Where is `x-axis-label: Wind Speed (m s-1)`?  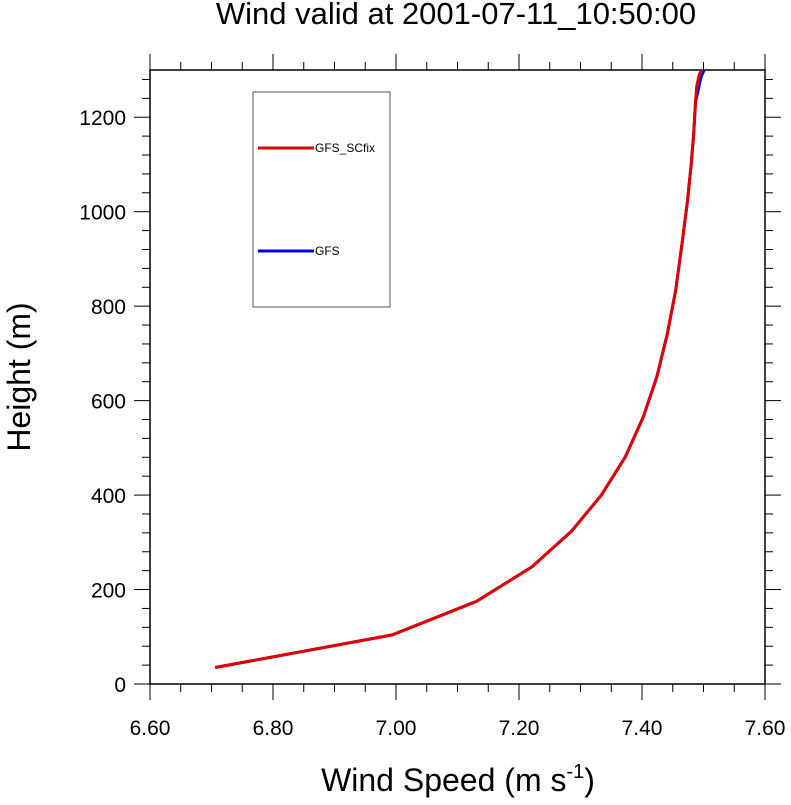 x-axis-label: Wind Speed (m s-1) is located at coordinates (458, 779).